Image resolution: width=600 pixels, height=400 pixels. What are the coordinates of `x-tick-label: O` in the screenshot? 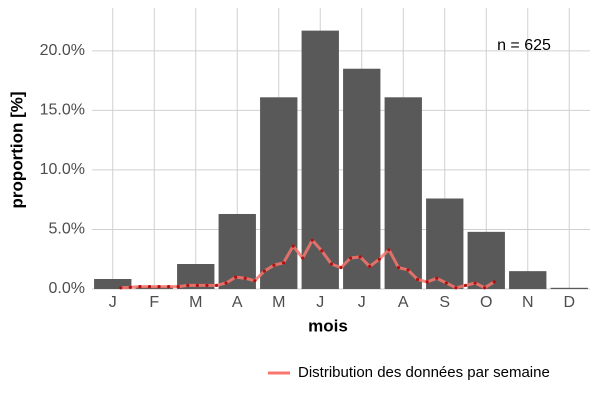 It's located at (486, 302).